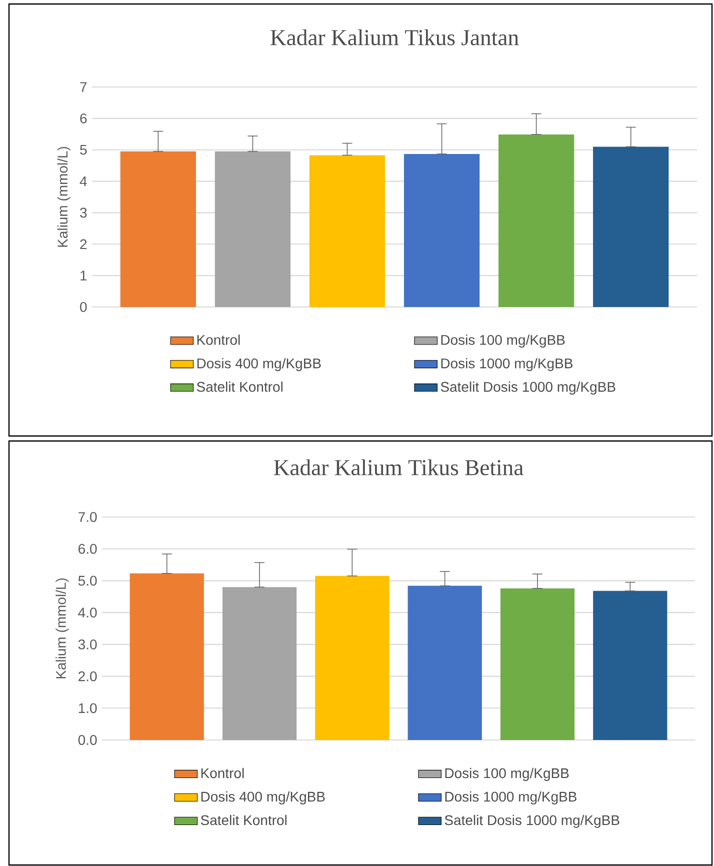 Image resolution: width=714 pixels, height=866 pixels. I want to click on y-tick-label: 4, so click(83, 181).